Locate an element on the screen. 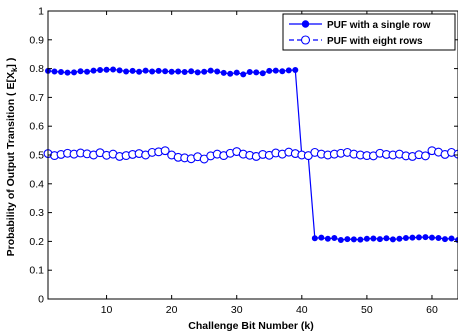  x-tick-label: 60 is located at coordinates (432, 310).